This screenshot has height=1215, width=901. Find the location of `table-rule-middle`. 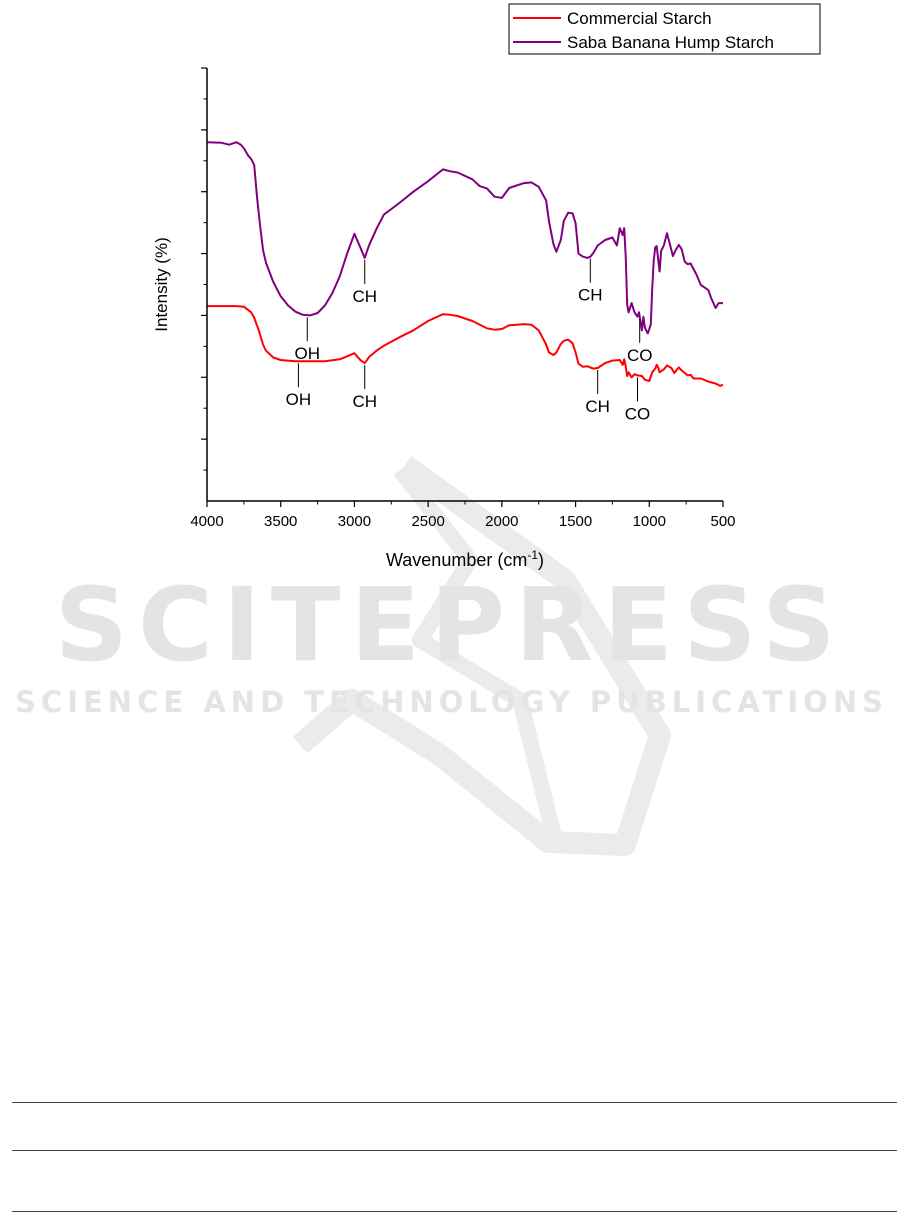

table-rule-middle is located at coordinates (454, 1150).